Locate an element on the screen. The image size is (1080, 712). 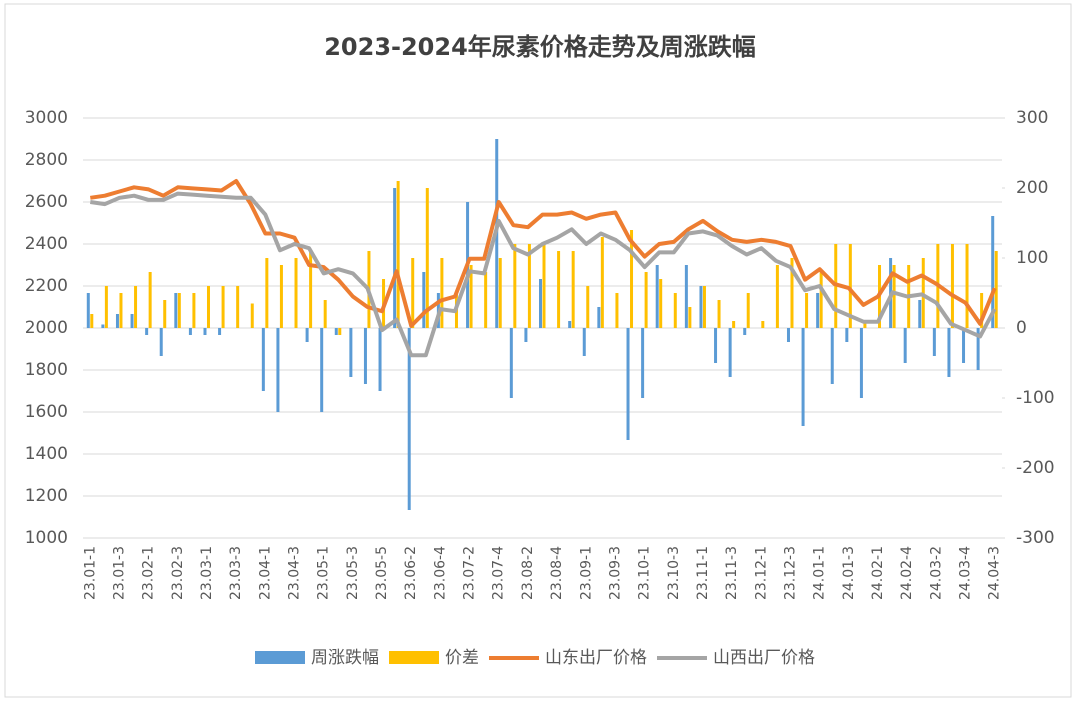
x-tick-label: 24.04-3 is located at coordinates (995, 573).